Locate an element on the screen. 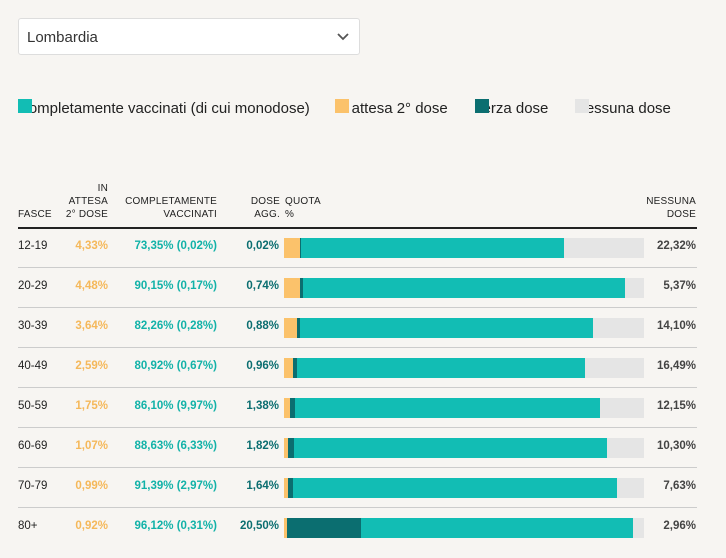 The width and height of the screenshot is (726, 558). monodose-value: (0,02%) is located at coordinates (196, 246).